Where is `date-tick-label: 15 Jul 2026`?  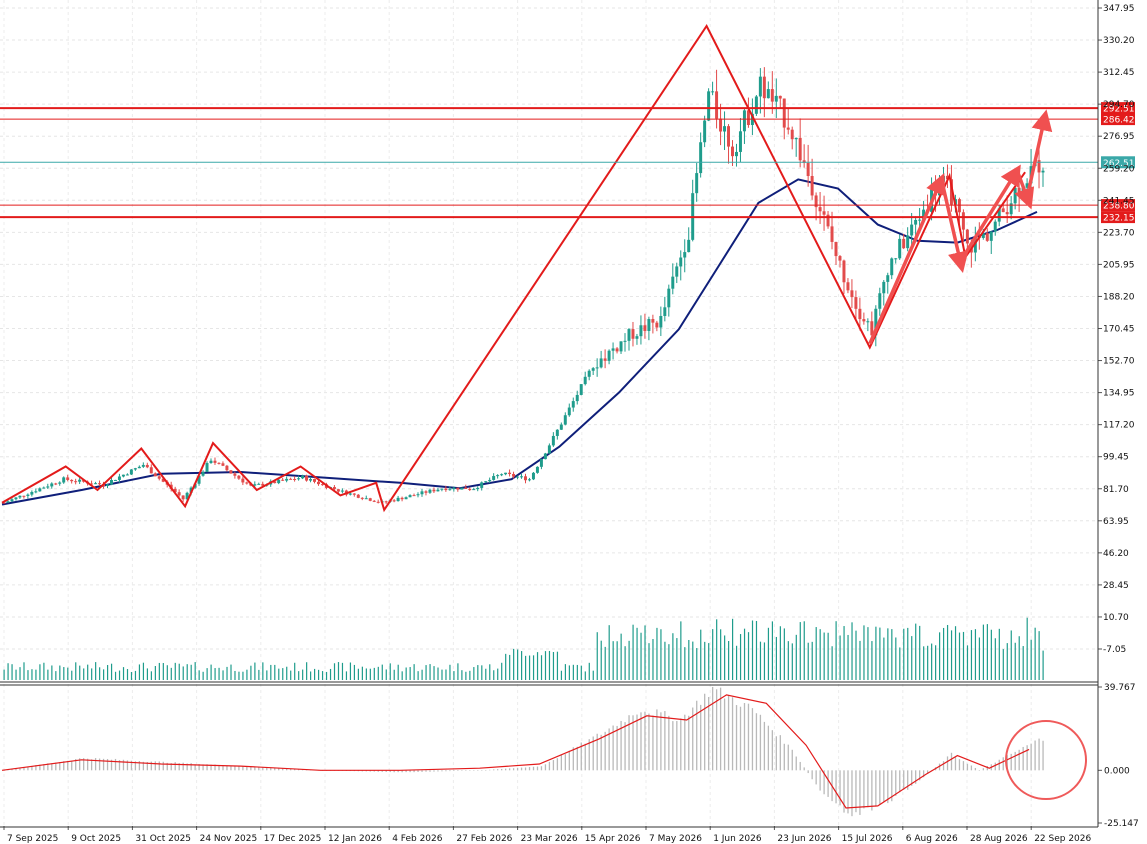 date-tick-label: 15 Jul 2026 is located at coordinates (867, 839).